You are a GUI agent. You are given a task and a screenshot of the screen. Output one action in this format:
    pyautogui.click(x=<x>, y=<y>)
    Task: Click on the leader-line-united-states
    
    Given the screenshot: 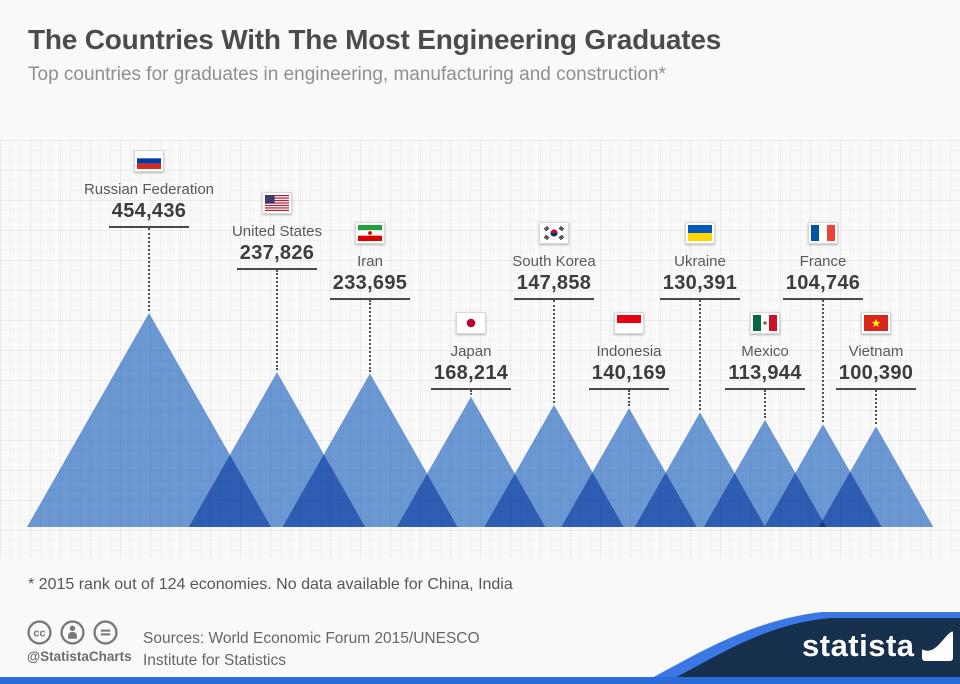 What is the action you would take?
    pyautogui.click(x=277, y=320)
    